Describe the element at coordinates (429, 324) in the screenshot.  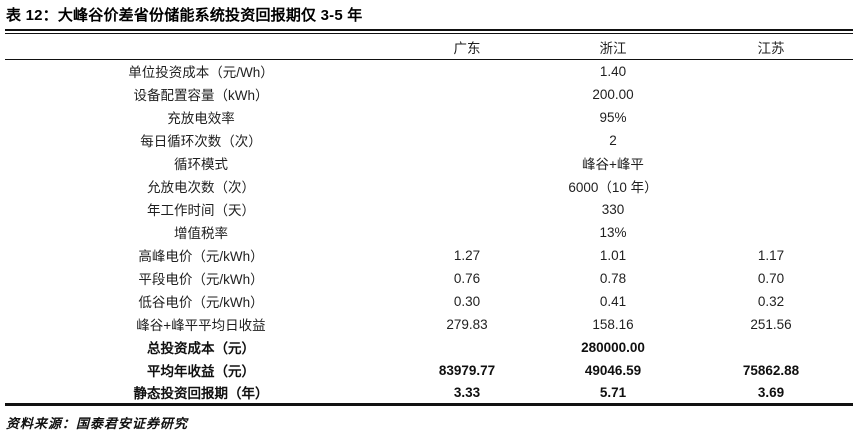
I see `table-row: 峰谷+峰平平均日收益 279.83 158.16 251.56` at that location.